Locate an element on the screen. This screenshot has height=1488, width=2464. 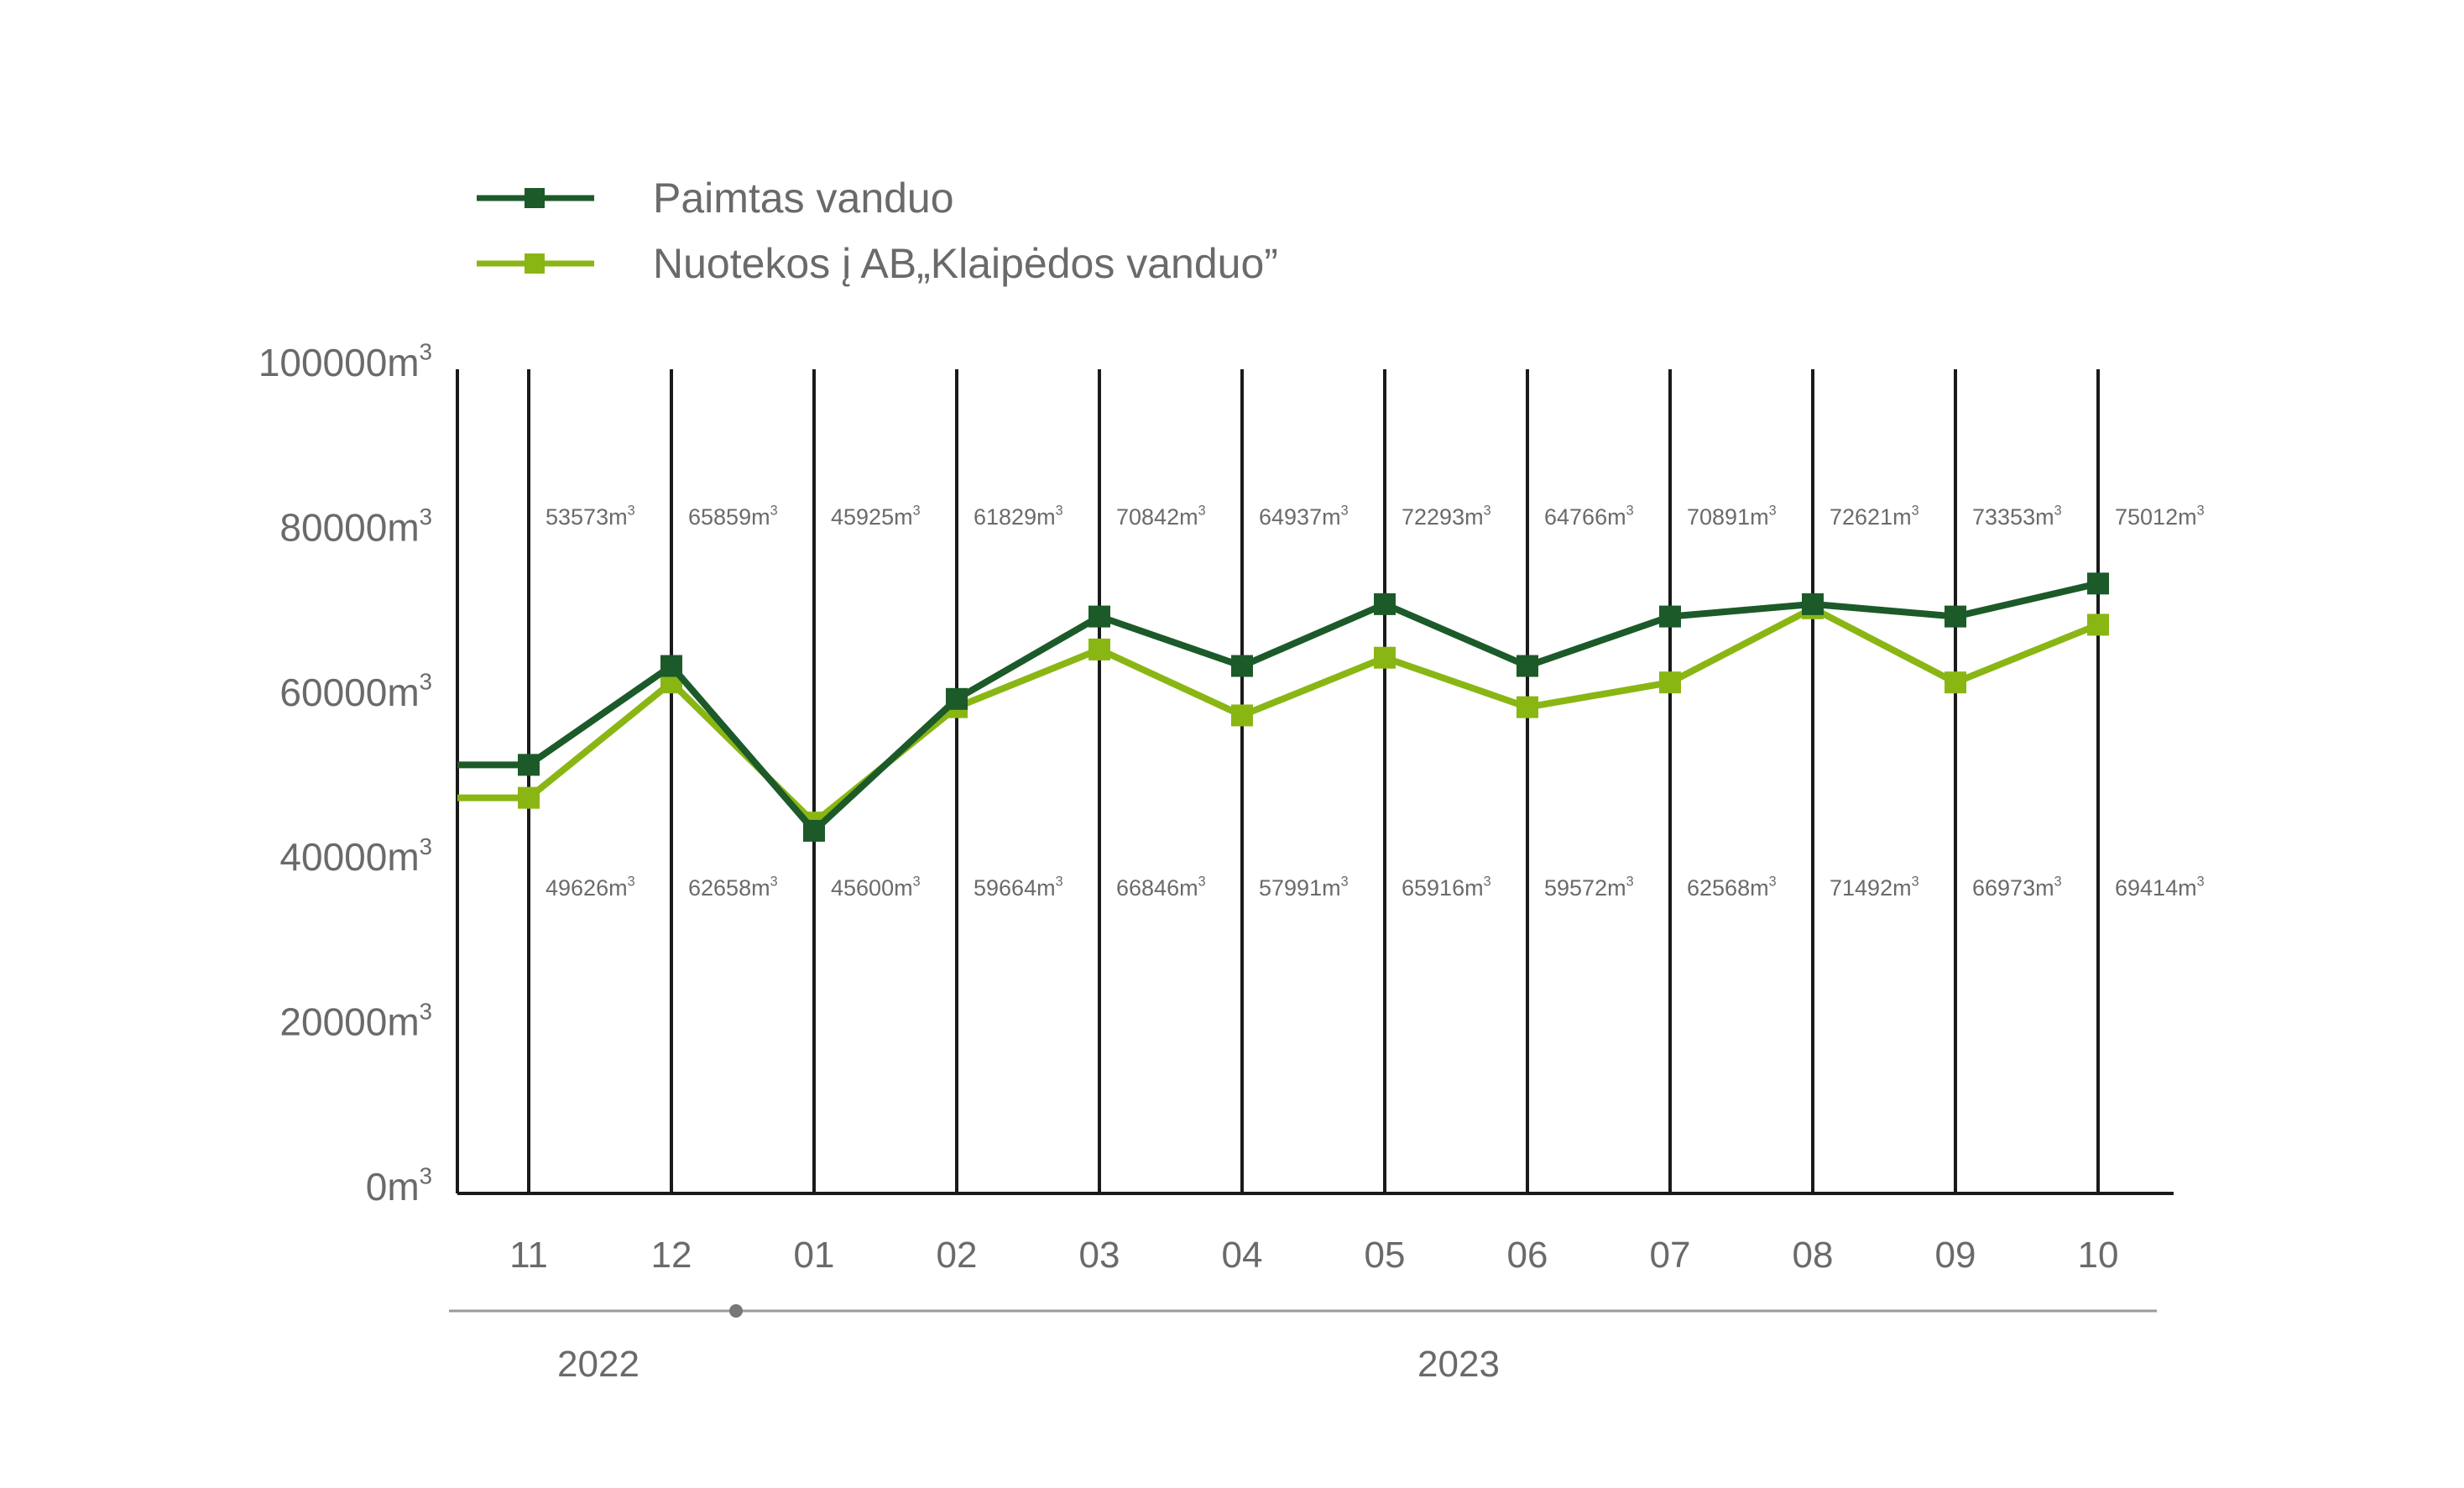
data-label-s2-03: 66846m3 is located at coordinates (1161, 888).